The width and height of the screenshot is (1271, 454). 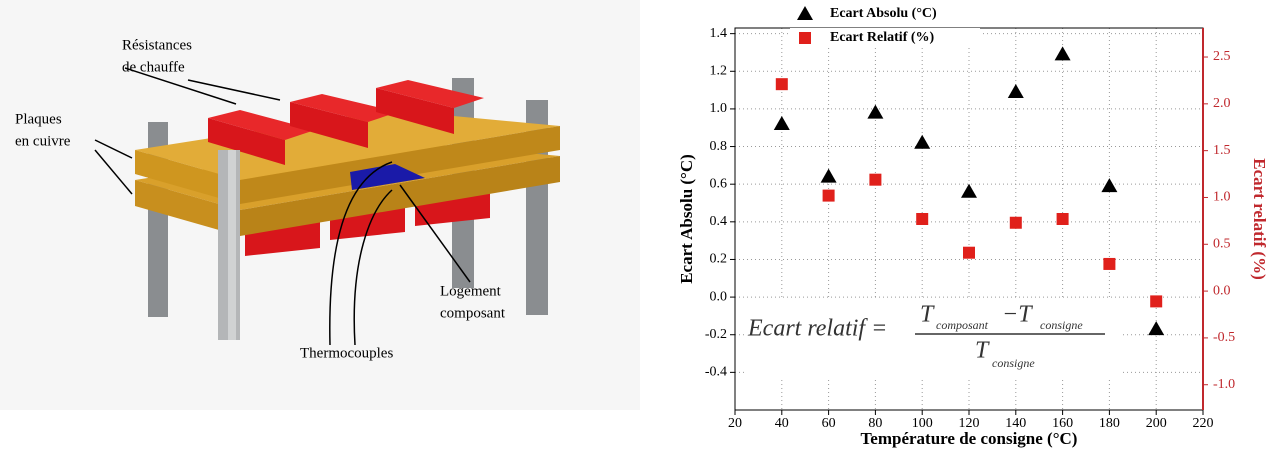 I want to click on y-tick-label: 0.4, so click(x=719, y=221).